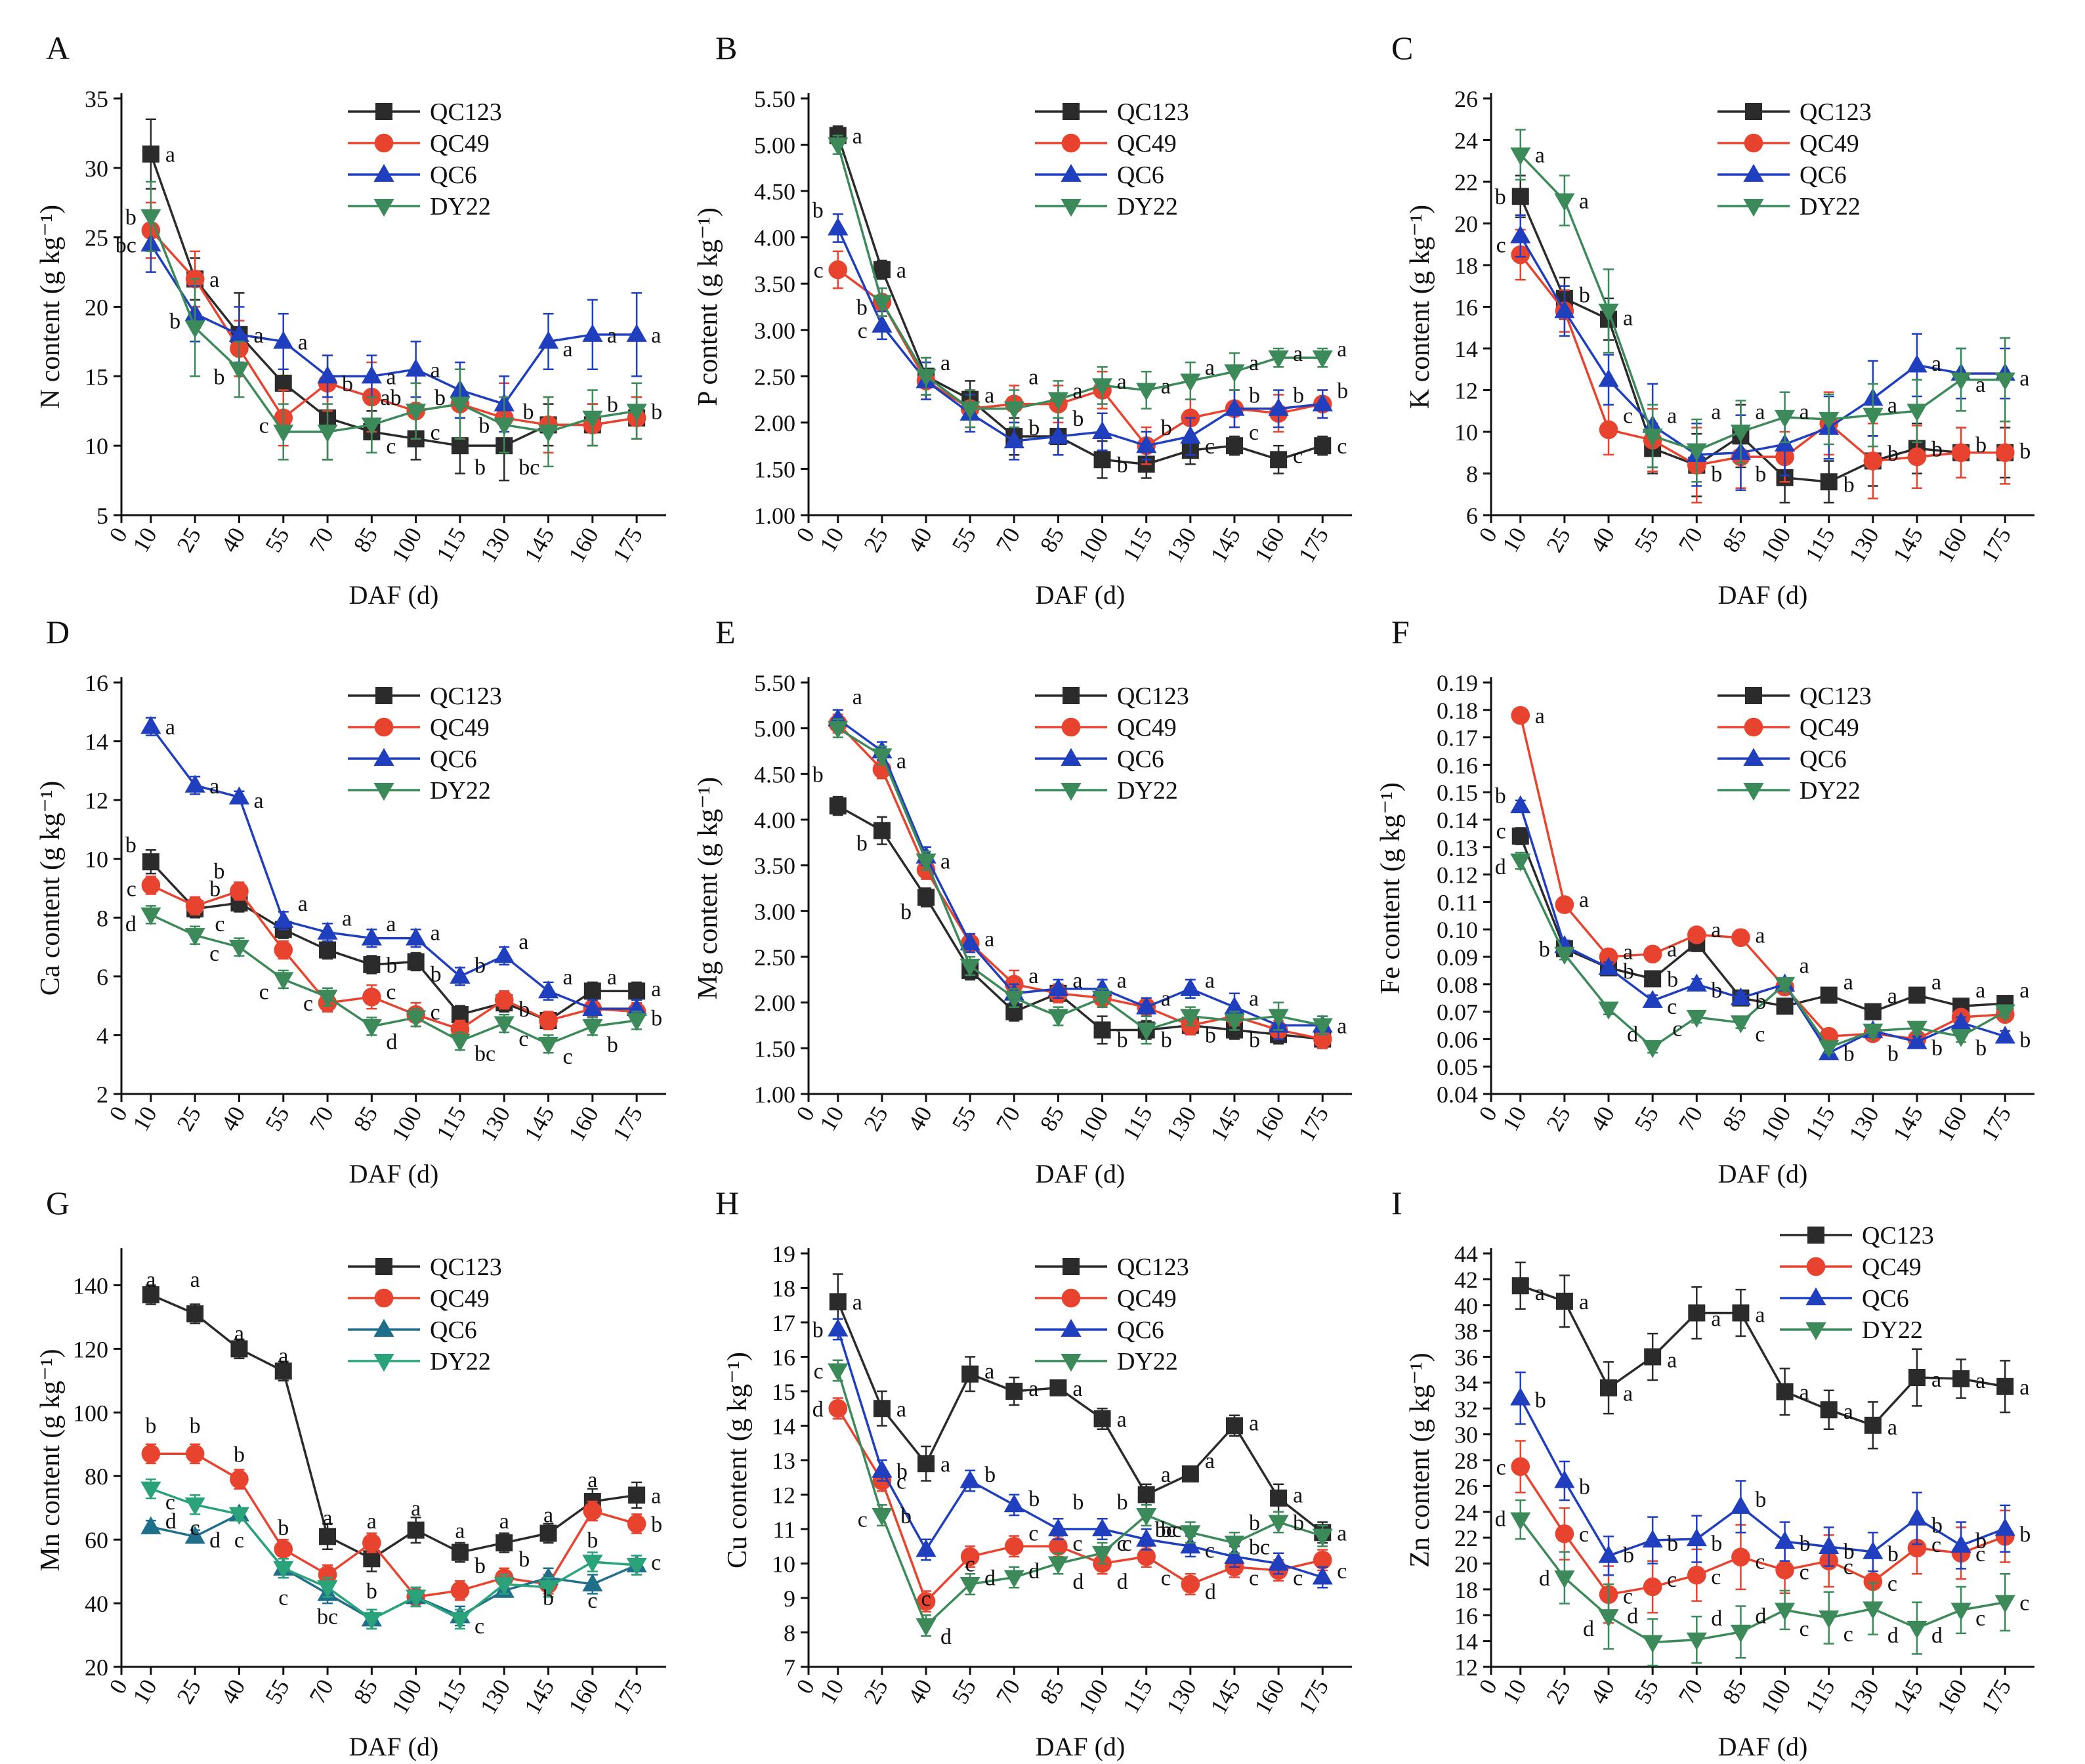 Image resolution: width=2085 pixels, height=1764 pixels. Describe the element at coordinates (96, 742) in the screenshot. I see `y-tick-label: 14` at that location.